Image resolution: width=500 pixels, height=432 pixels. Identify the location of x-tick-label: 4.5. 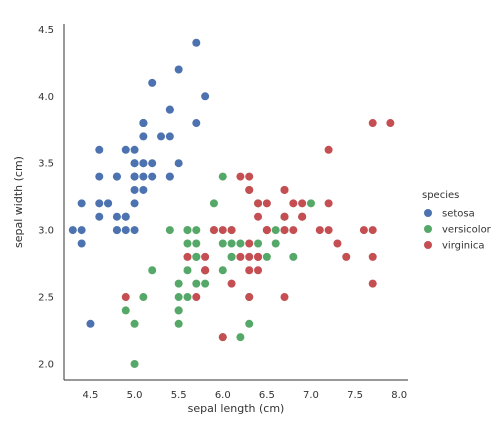
(91, 395).